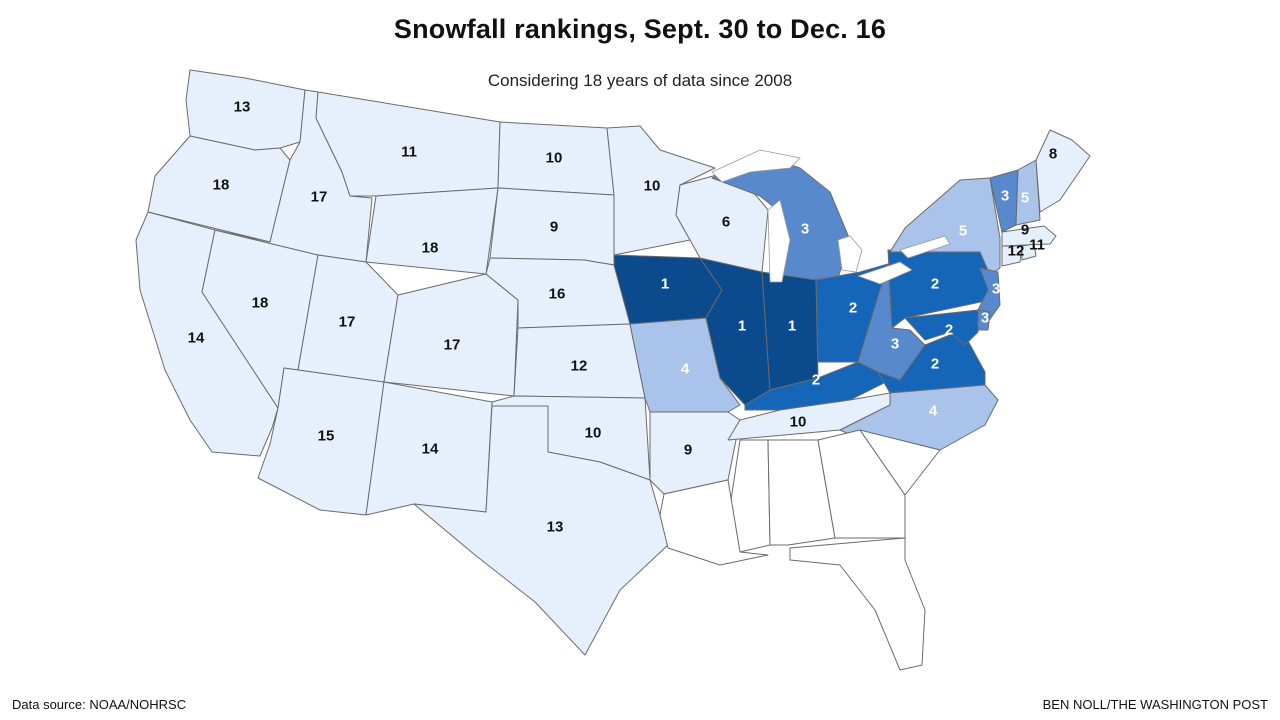 The height and width of the screenshot is (720, 1280). What do you see at coordinates (1005, 196) in the screenshot?
I see `rank-label-vt: 3` at bounding box center [1005, 196].